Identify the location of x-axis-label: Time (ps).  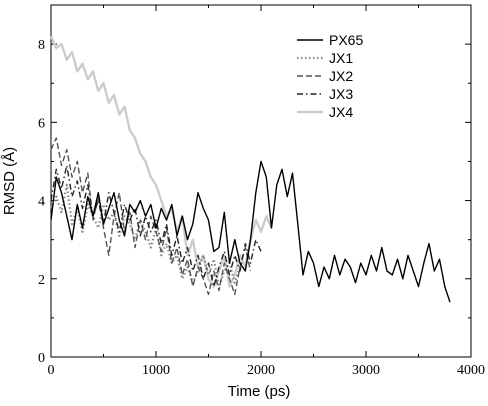
(259, 391).